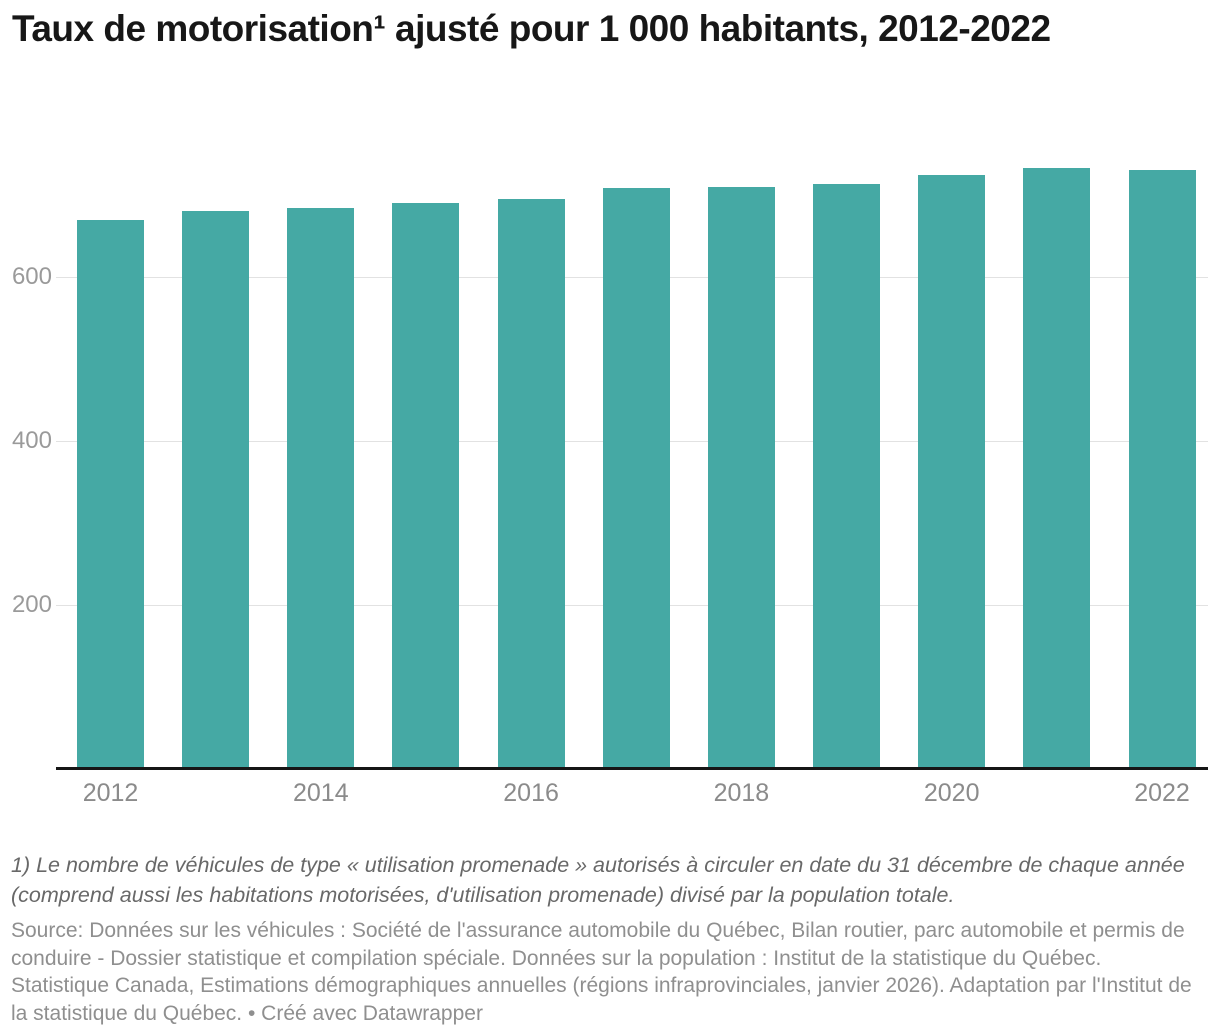  What do you see at coordinates (951, 793) in the screenshot?
I see `x-axis-tick-label: 2020` at bounding box center [951, 793].